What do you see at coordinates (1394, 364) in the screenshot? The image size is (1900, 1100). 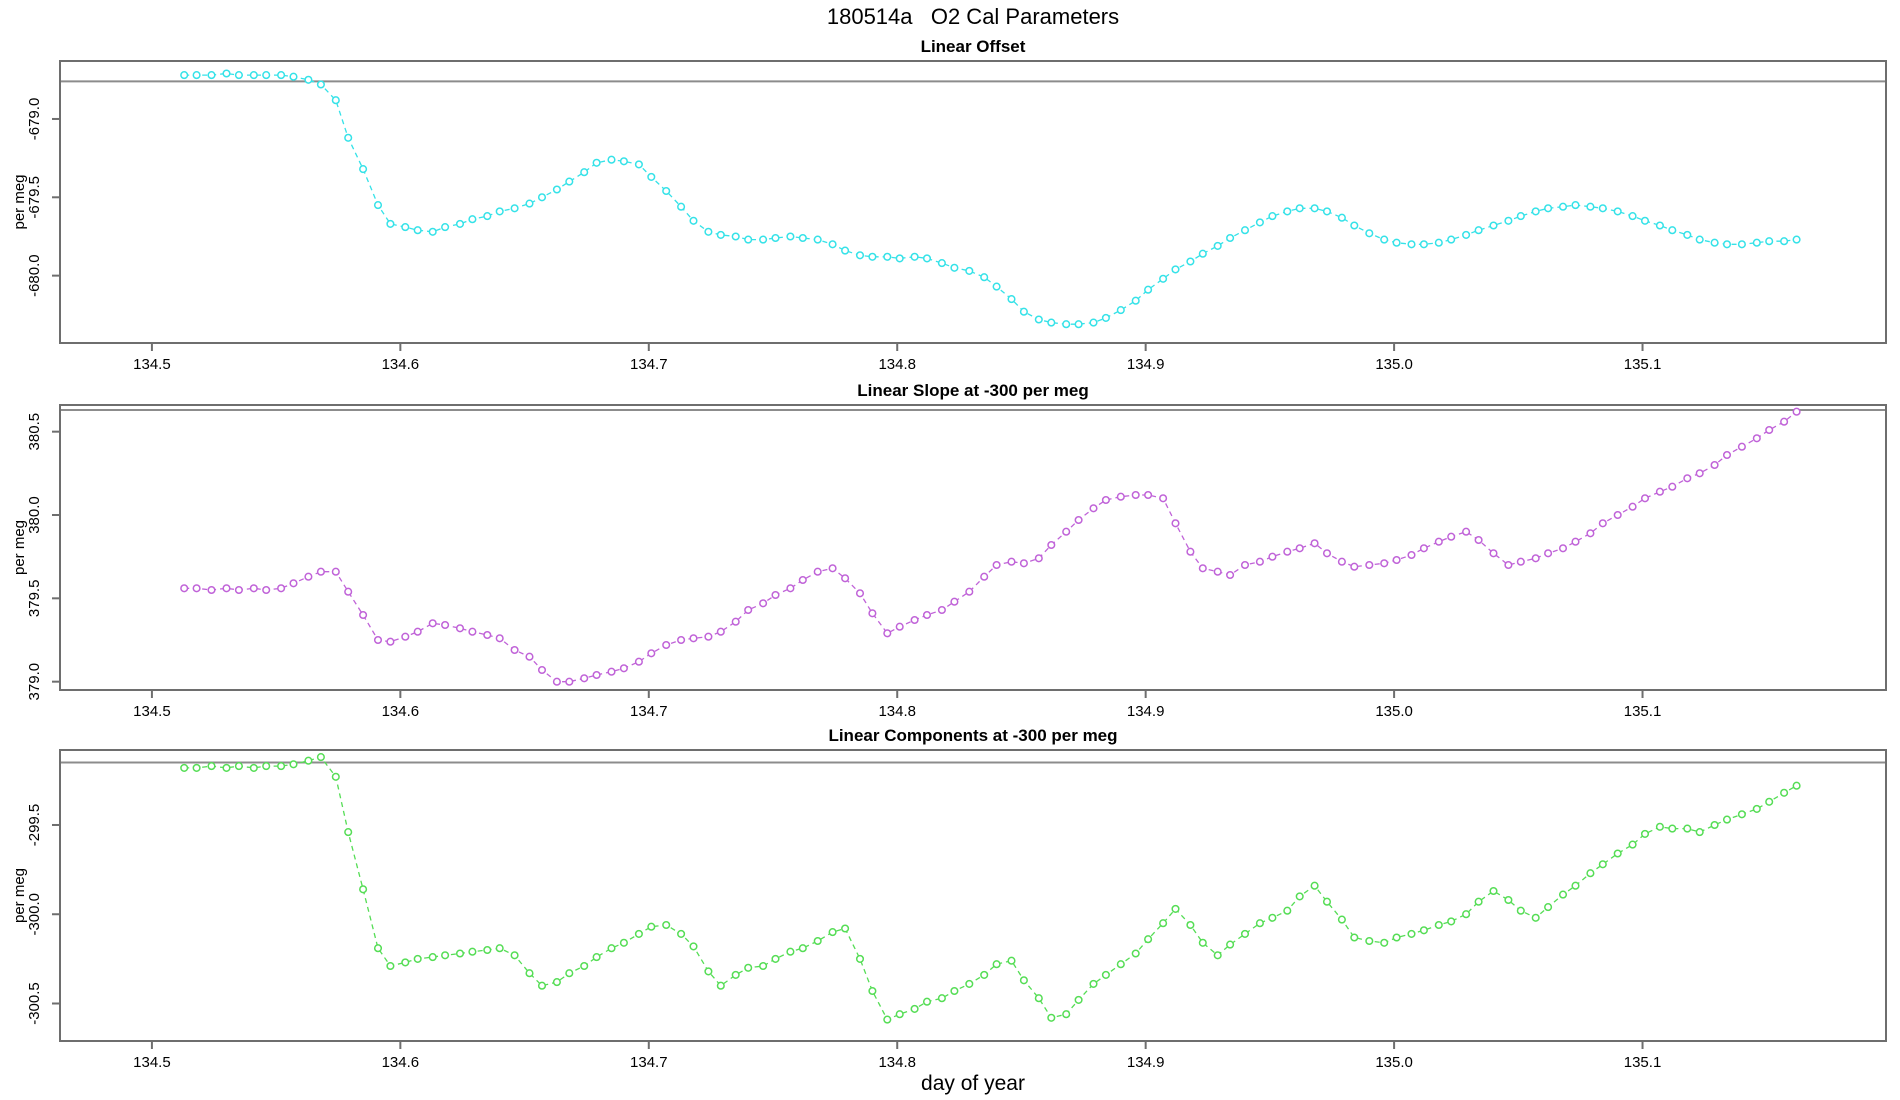 I see `x-tick-label: 135.0` at bounding box center [1394, 364].